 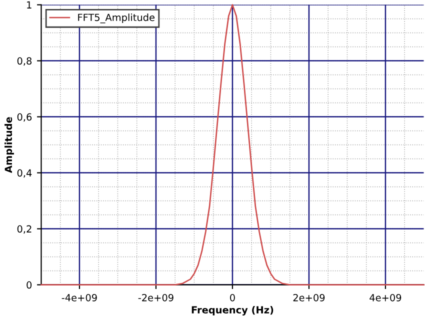 What do you see at coordinates (24, 117) in the screenshot?
I see `y-tick-label: 0,6` at bounding box center [24, 117].